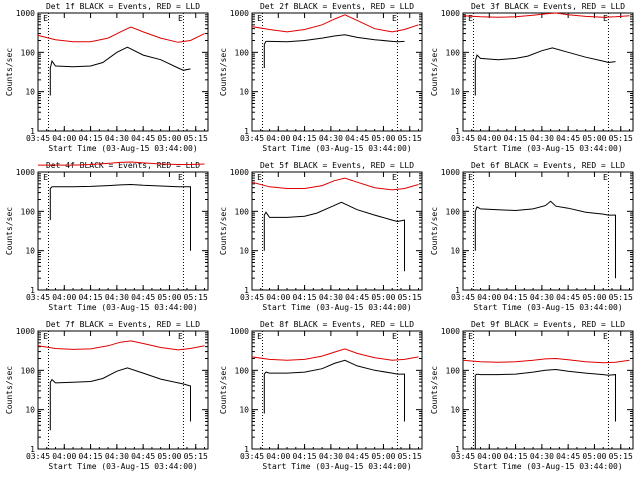 This screenshot has width=640, height=480. What do you see at coordinates (548, 165) in the screenshot?
I see `panel-title: Det 6f BLACK = Events, RED = LLD` at bounding box center [548, 165].